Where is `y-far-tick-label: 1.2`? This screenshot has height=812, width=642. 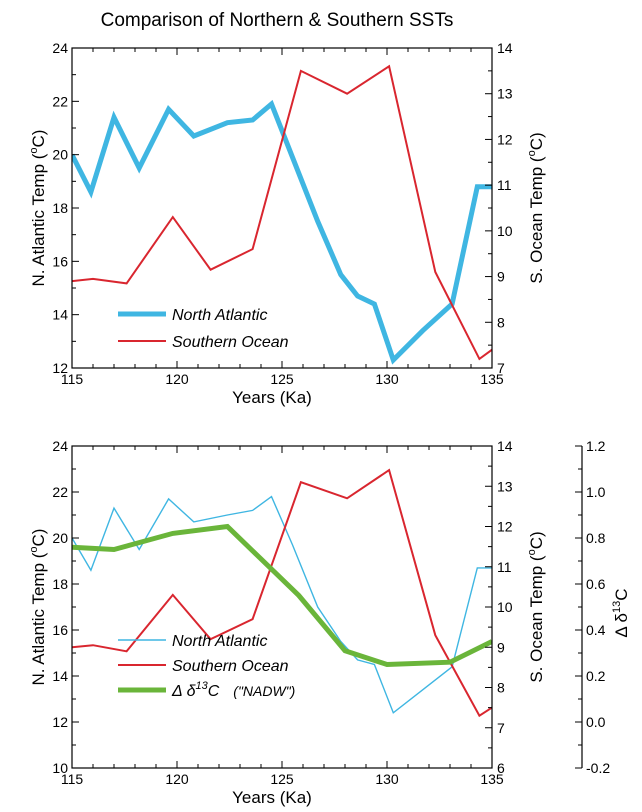
y-far-tick-label: 1.2 is located at coordinates (596, 446).